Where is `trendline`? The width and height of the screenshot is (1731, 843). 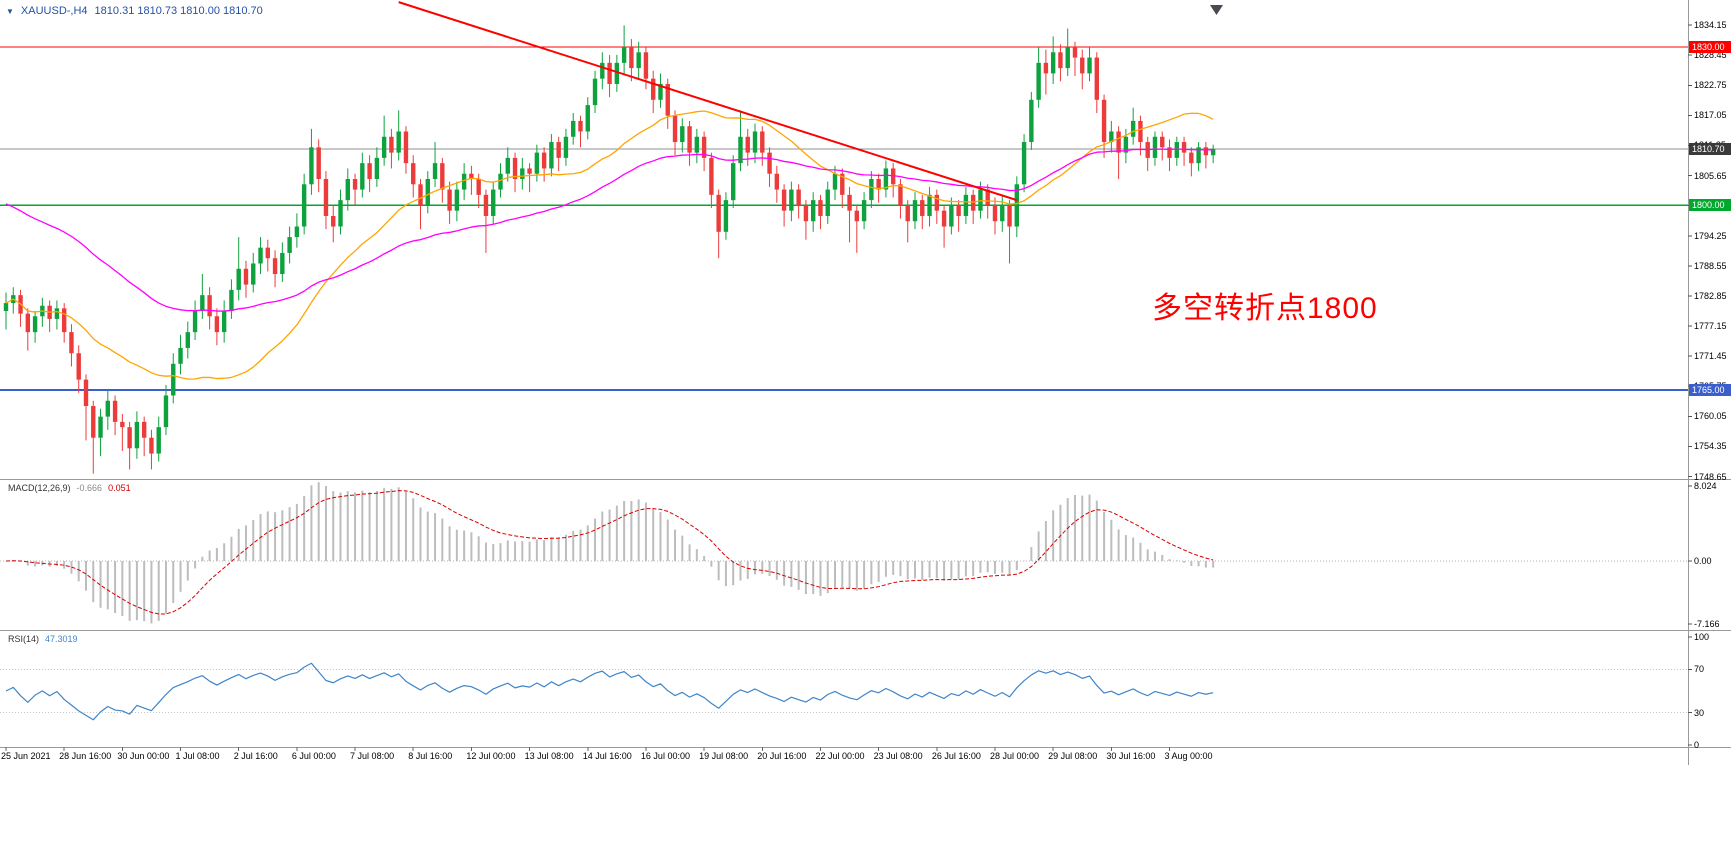
trendline is located at coordinates (708, 101).